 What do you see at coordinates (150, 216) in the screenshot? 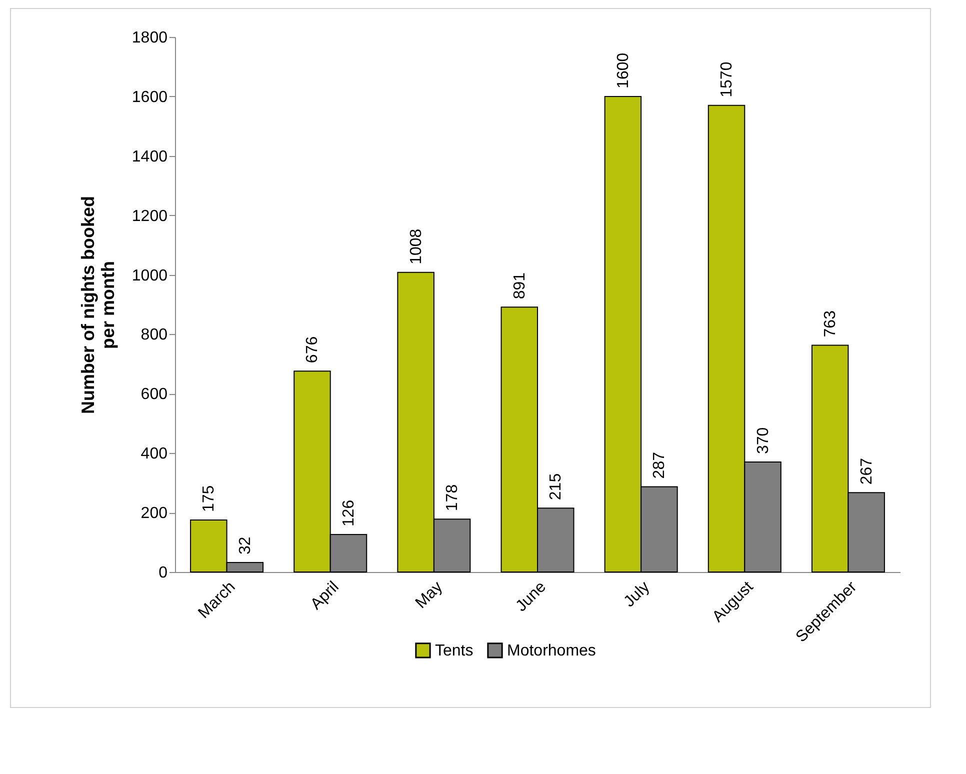
I see `y-tick-label: 1200` at bounding box center [150, 216].